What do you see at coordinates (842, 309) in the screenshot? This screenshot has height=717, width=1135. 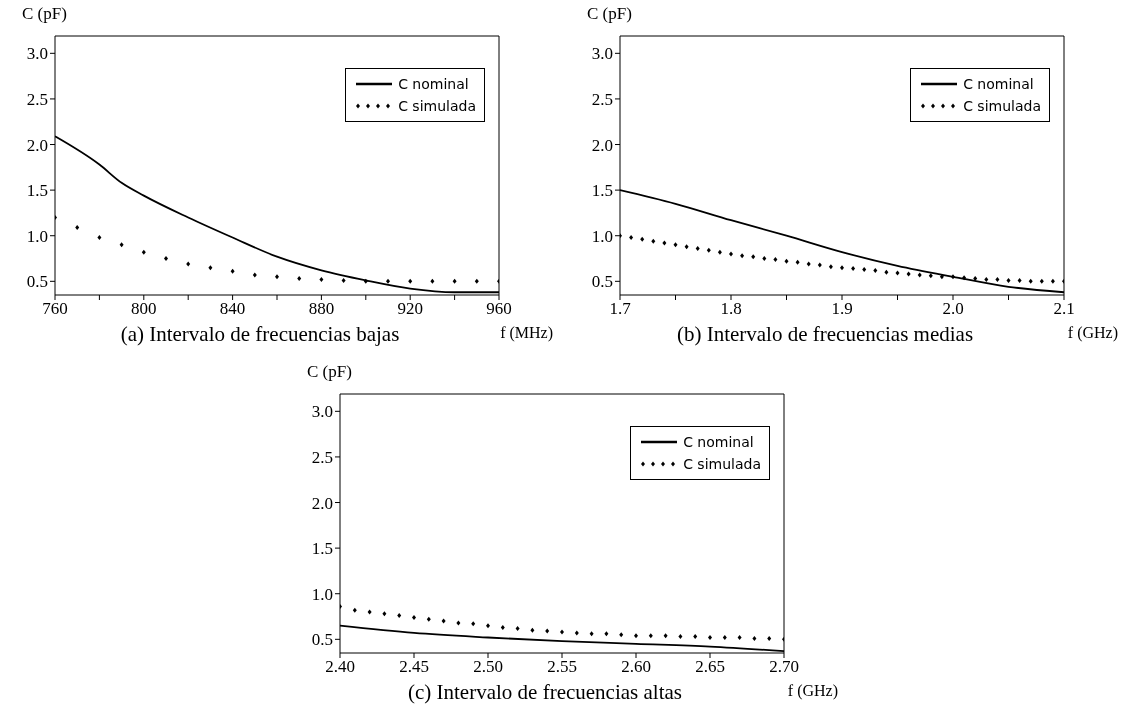 I see `x-tick-label: 1.9` at bounding box center [842, 309].